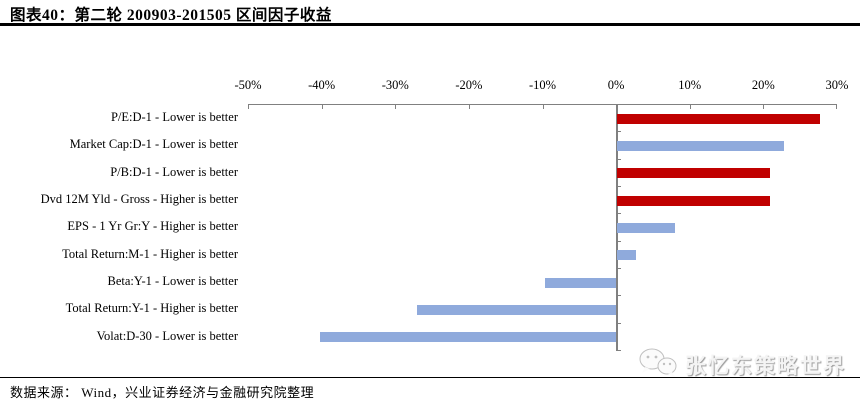  I want to click on data-source-note: 数据来源： Wind，兴业证券经济与金融研究院整理, so click(162, 392).